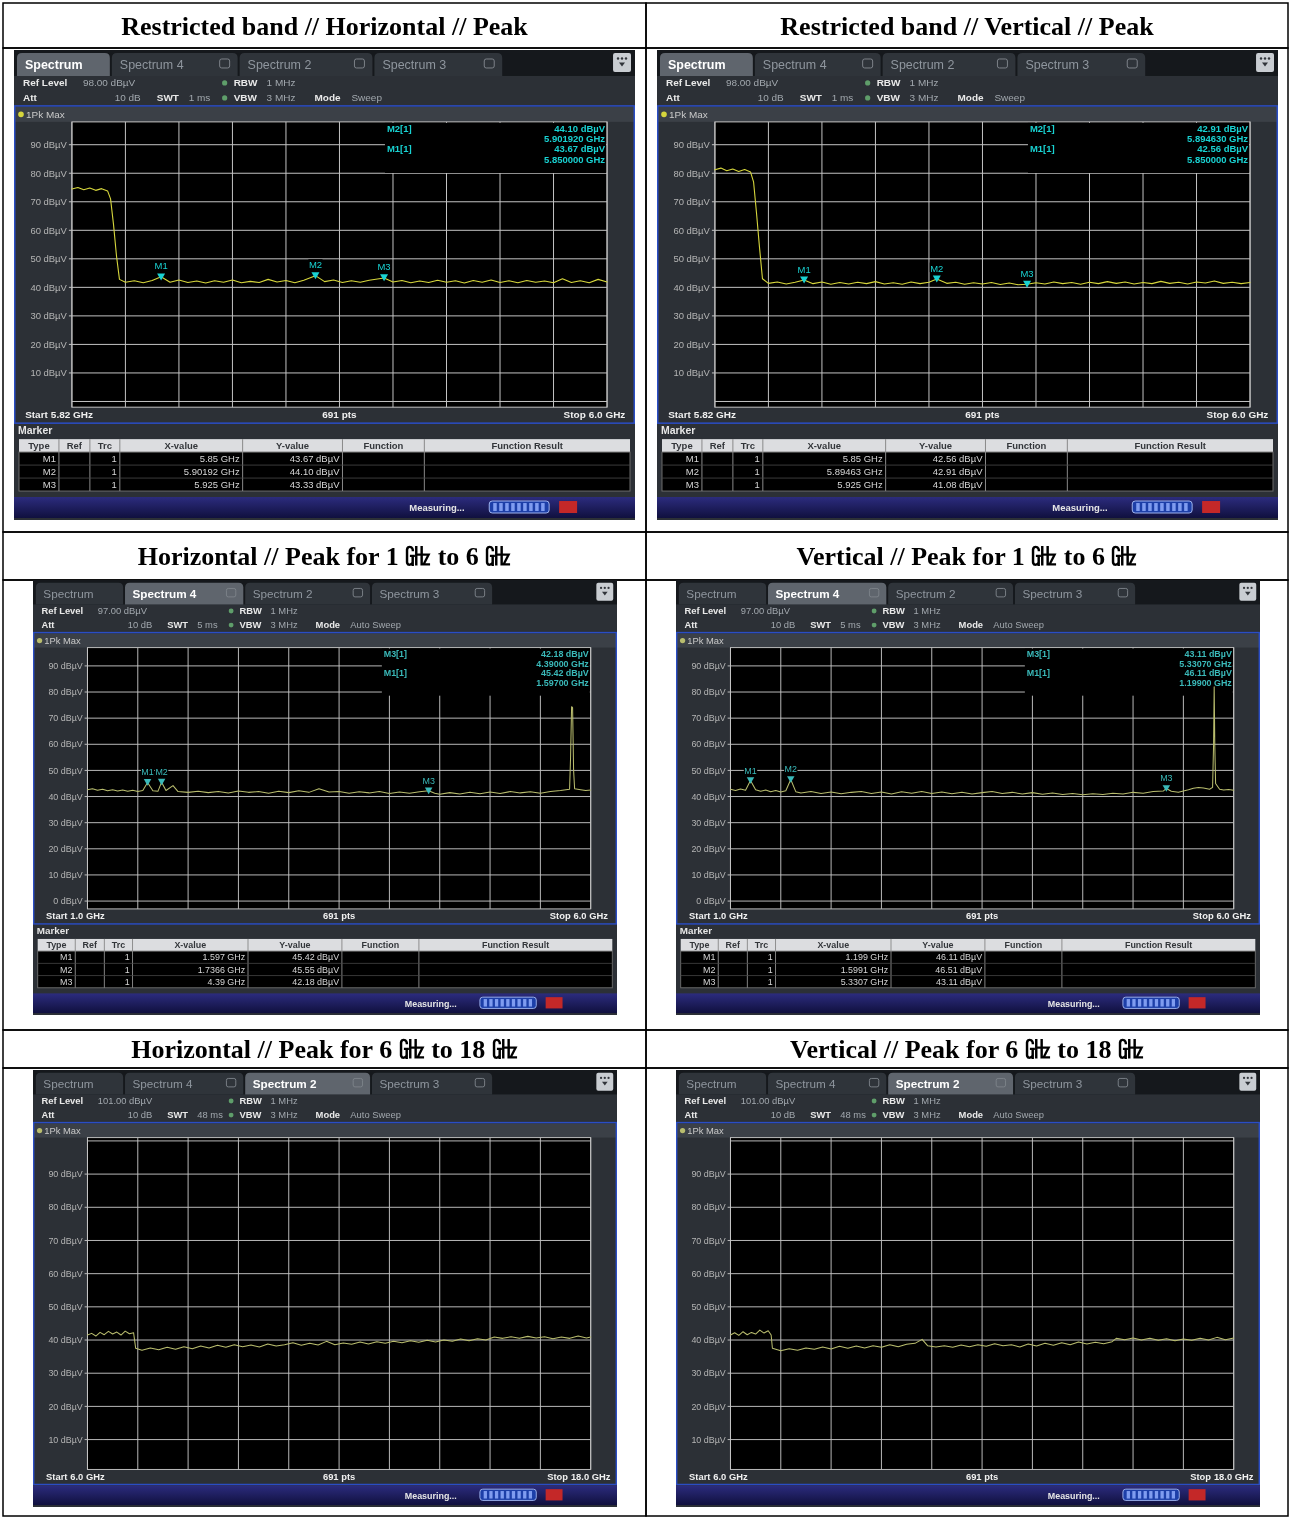 This screenshot has height=1517, width=1289. Describe the element at coordinates (65, 822) in the screenshot. I see `y-tick-label: 30 dBµV` at that location.